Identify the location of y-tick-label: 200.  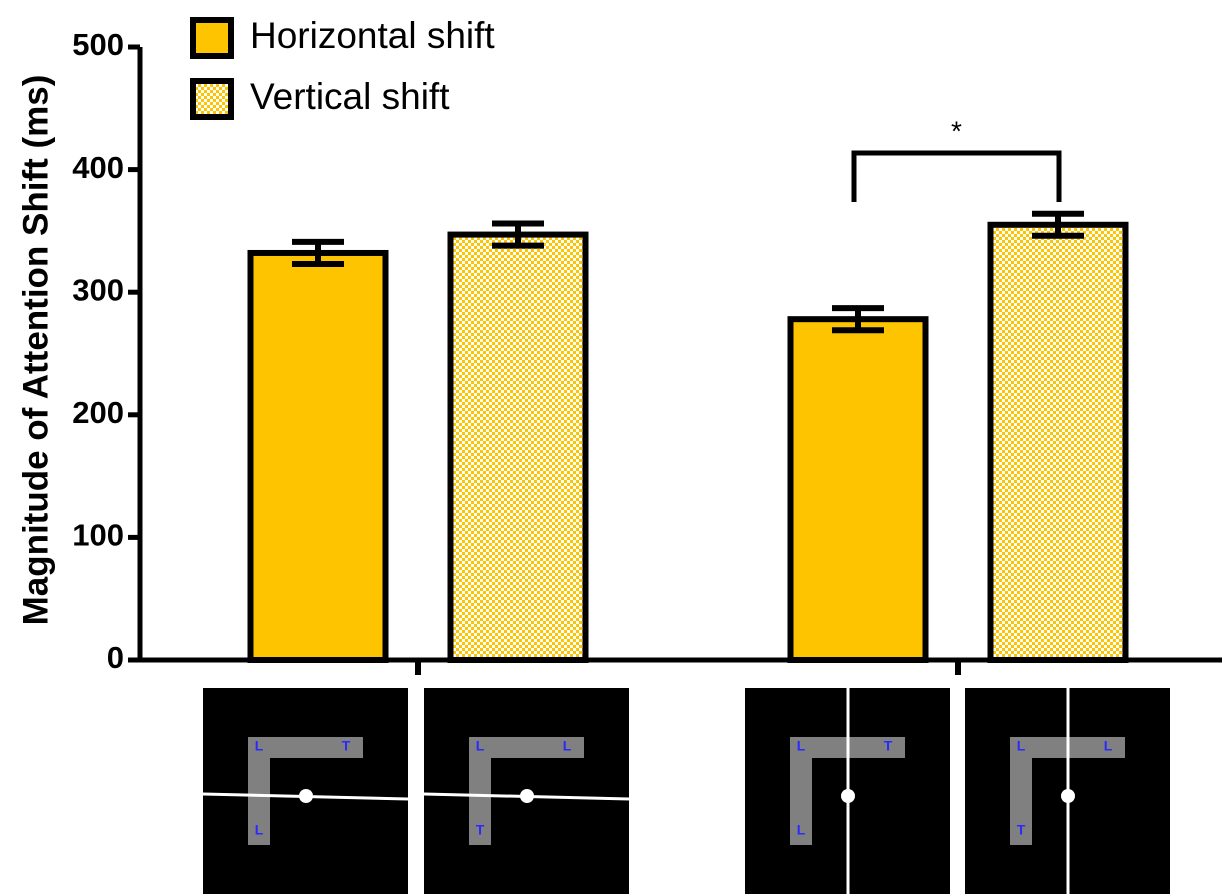
(98, 412).